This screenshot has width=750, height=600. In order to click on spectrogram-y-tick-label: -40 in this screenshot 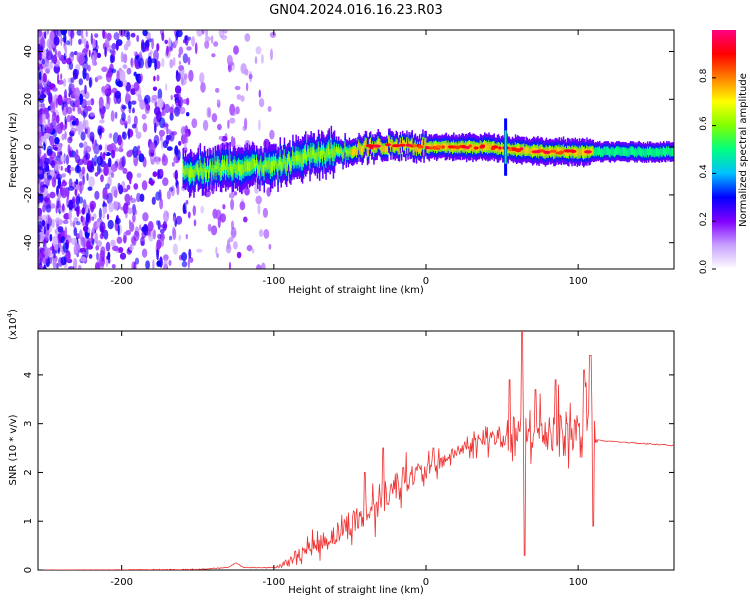, I will do `click(28, 243)`.